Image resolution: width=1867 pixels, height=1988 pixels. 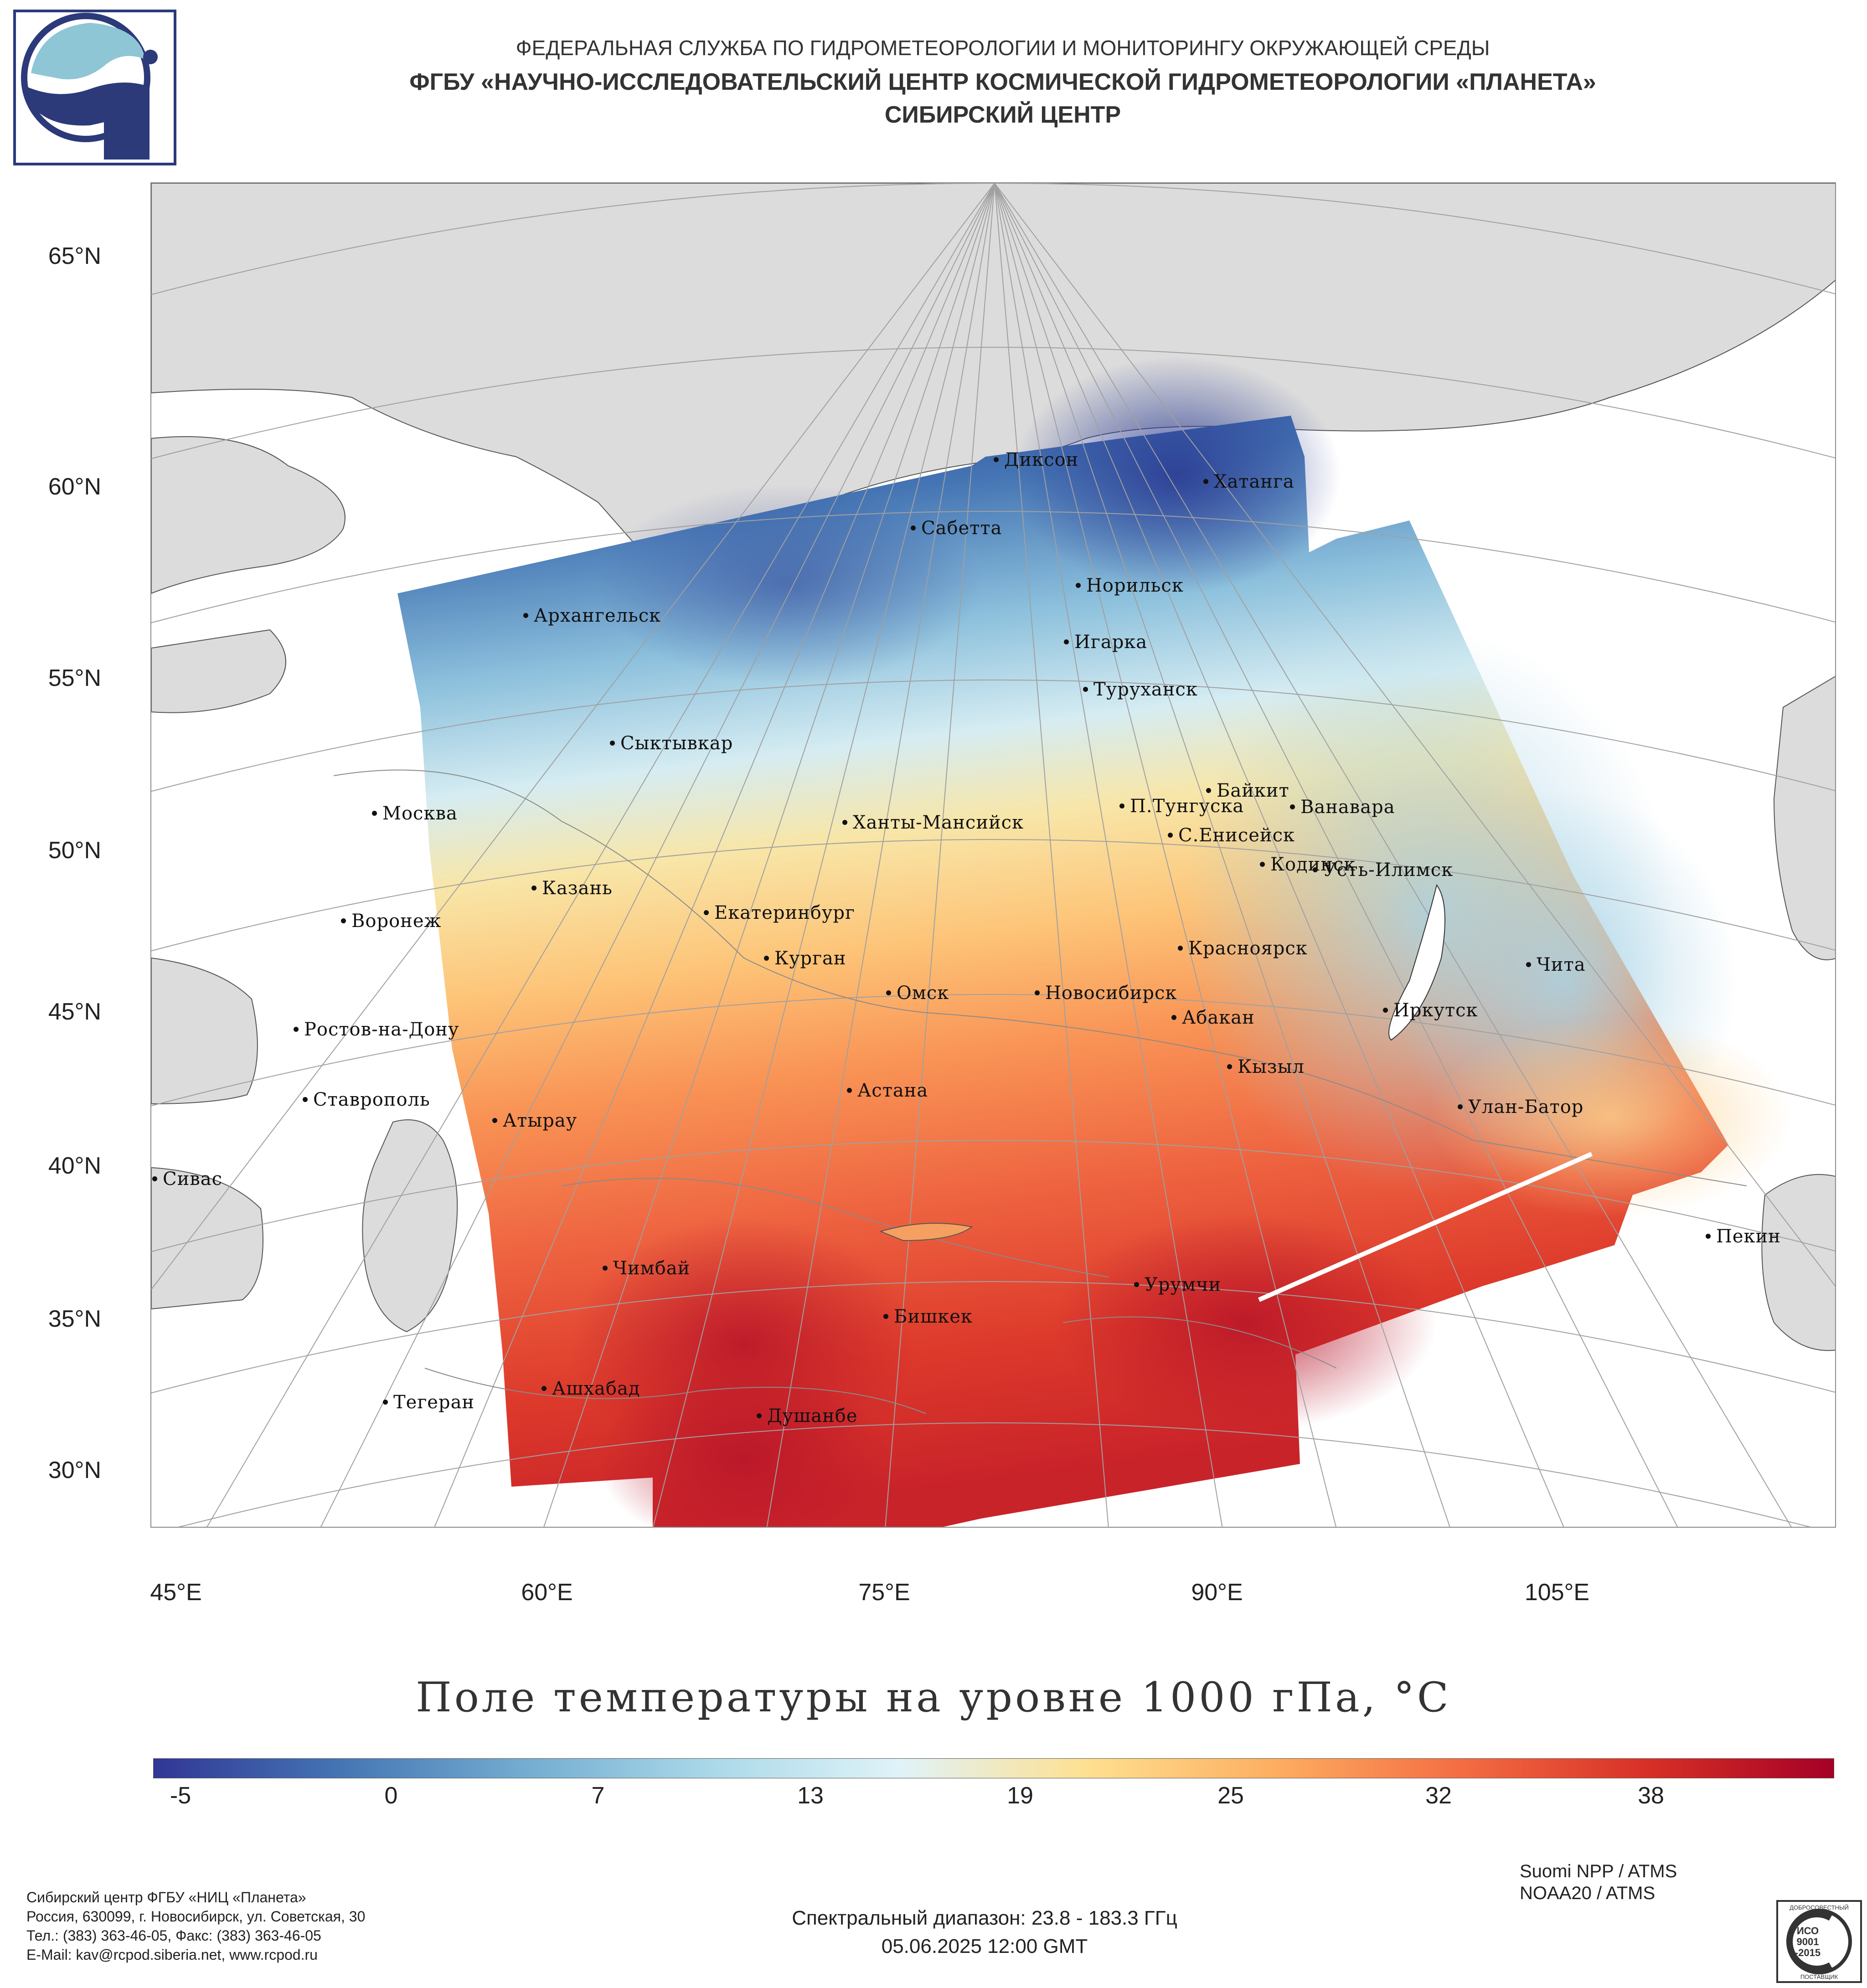 I want to click on spectral-range: Спектральный диапазон: 23.8 - 183.3 ГГц, so click(x=984, y=1918).